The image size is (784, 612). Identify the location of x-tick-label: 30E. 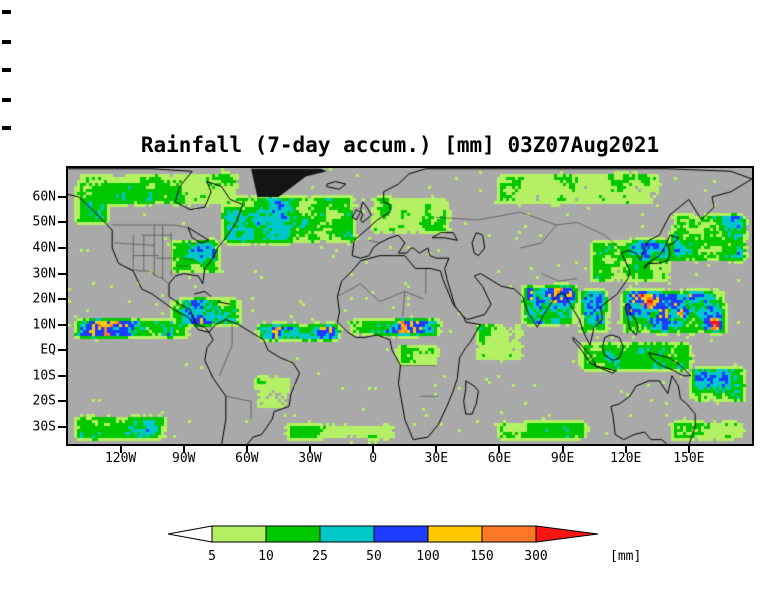
(436, 458).